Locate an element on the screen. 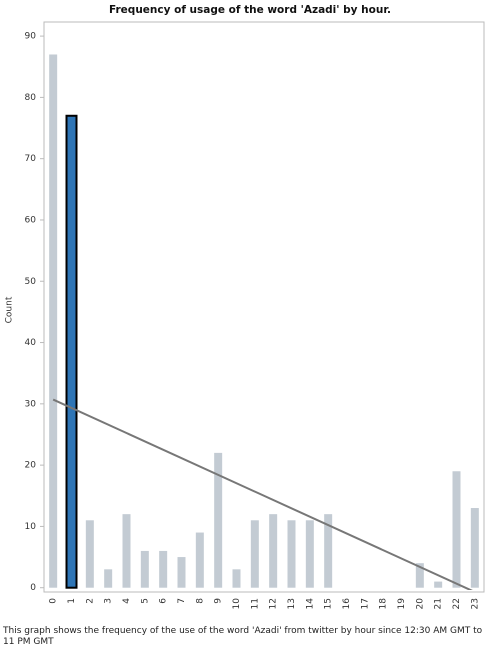  x-tick-label: 16 is located at coordinates (347, 604).